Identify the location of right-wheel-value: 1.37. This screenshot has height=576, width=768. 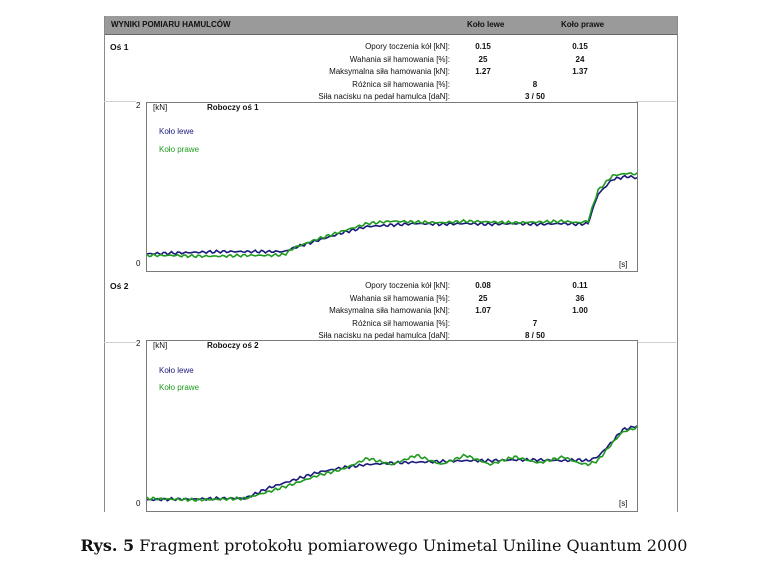
(580, 71).